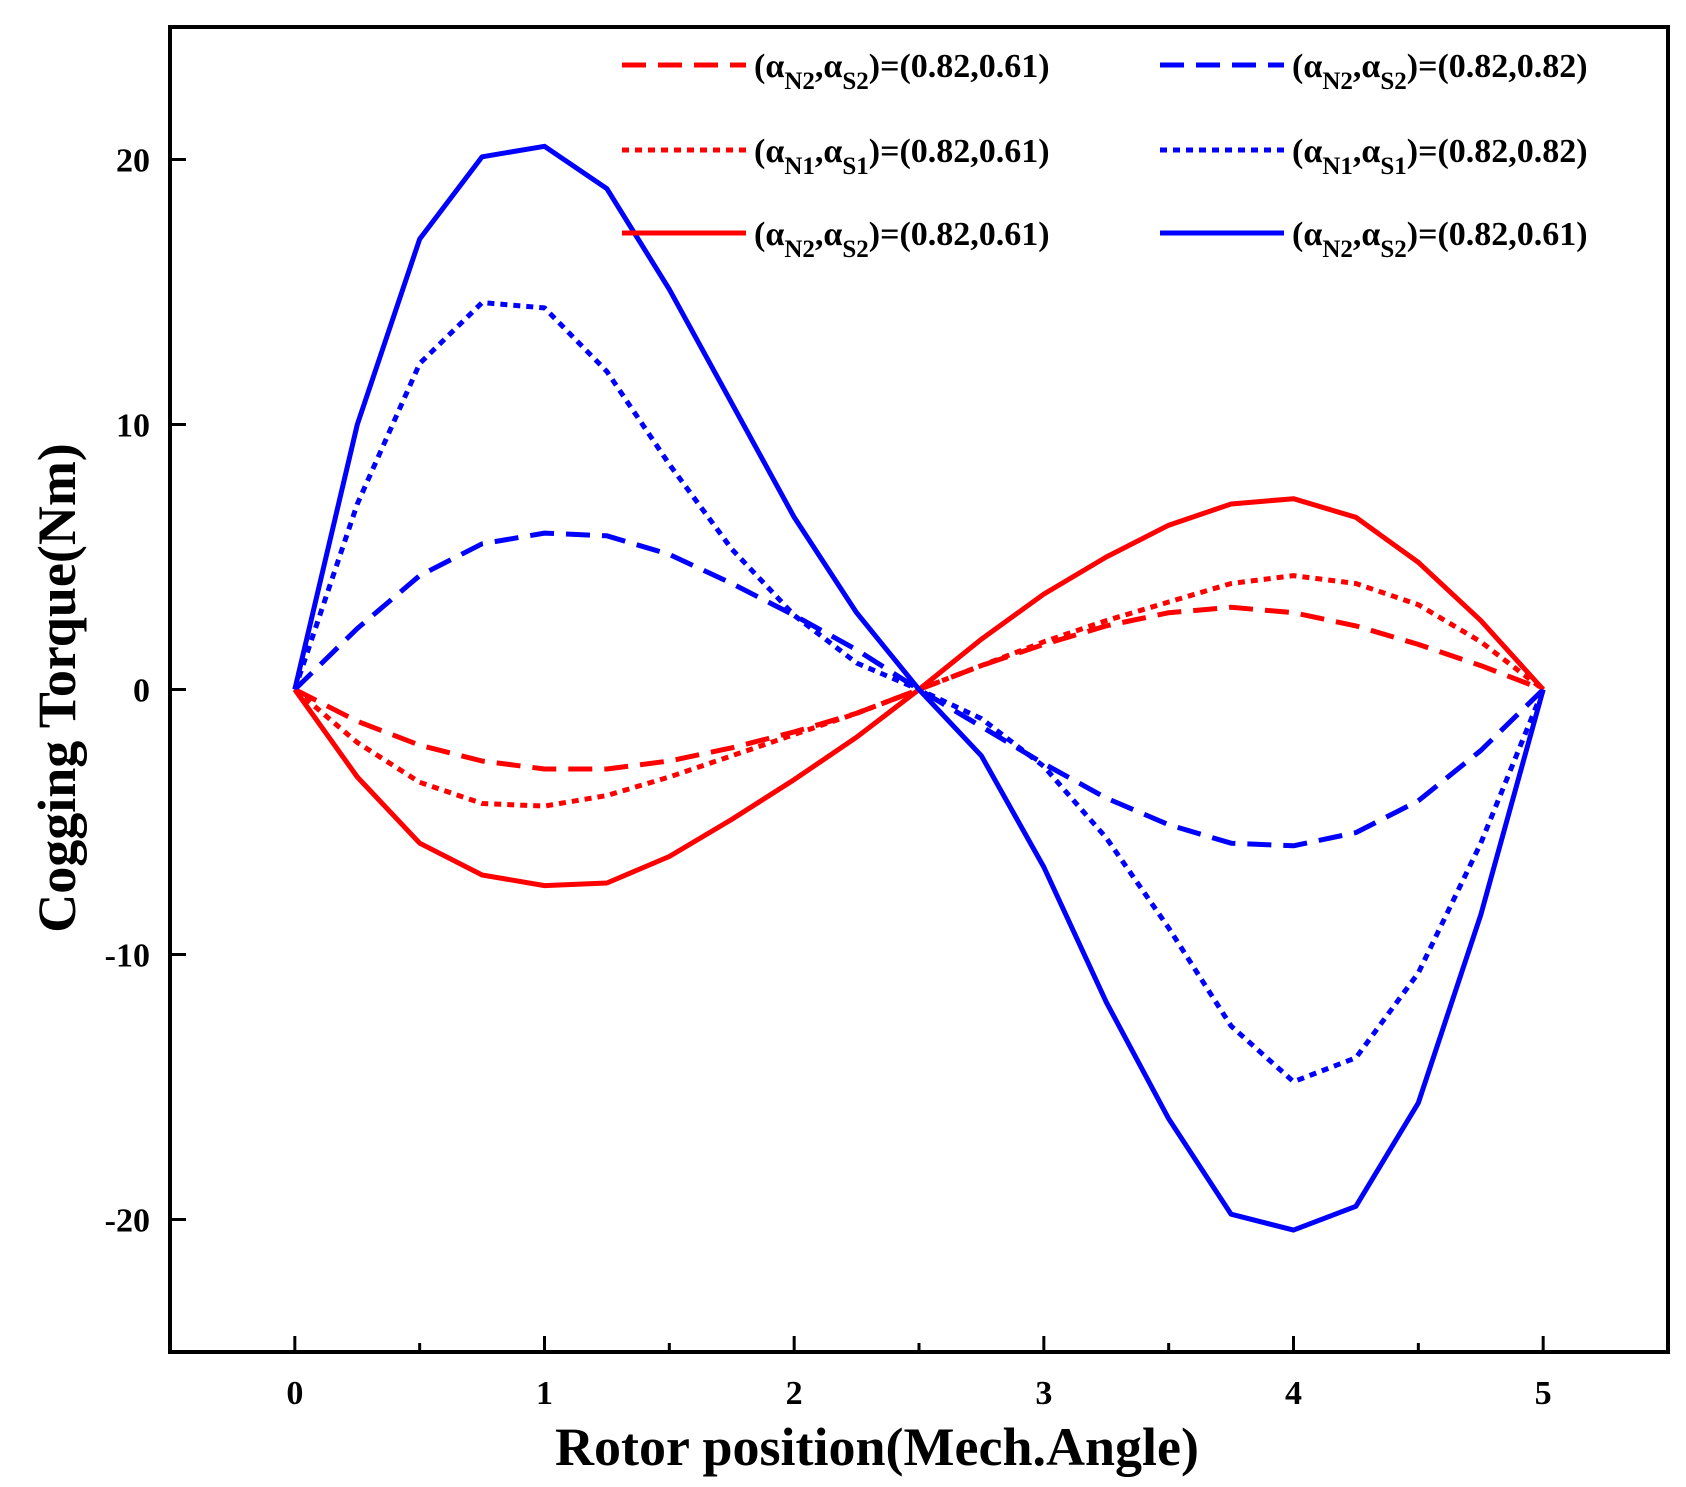 This screenshot has height=1487, width=1686. I want to click on x-axis-title: Rotor position(Mech.Angle), so click(877, 1447).